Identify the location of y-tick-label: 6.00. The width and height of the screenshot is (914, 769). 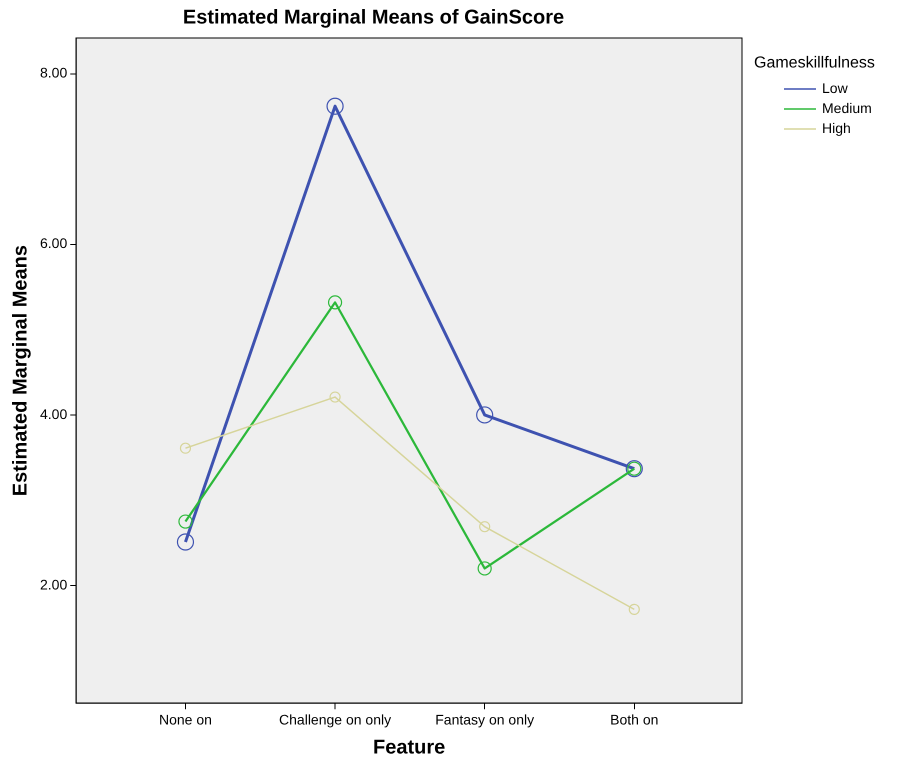
(54, 243).